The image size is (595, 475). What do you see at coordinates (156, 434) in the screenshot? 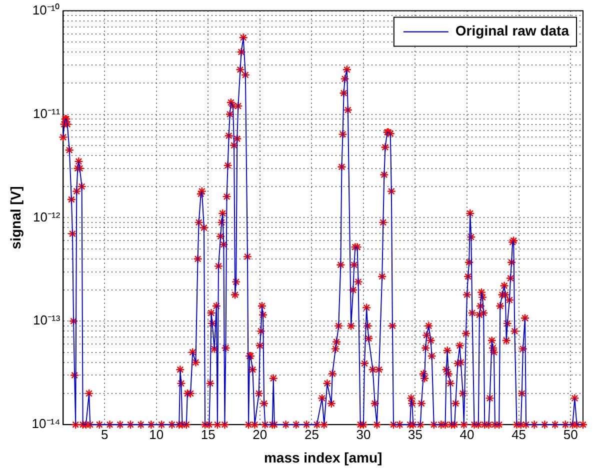
I see `x-tick-label: 10` at bounding box center [156, 434].